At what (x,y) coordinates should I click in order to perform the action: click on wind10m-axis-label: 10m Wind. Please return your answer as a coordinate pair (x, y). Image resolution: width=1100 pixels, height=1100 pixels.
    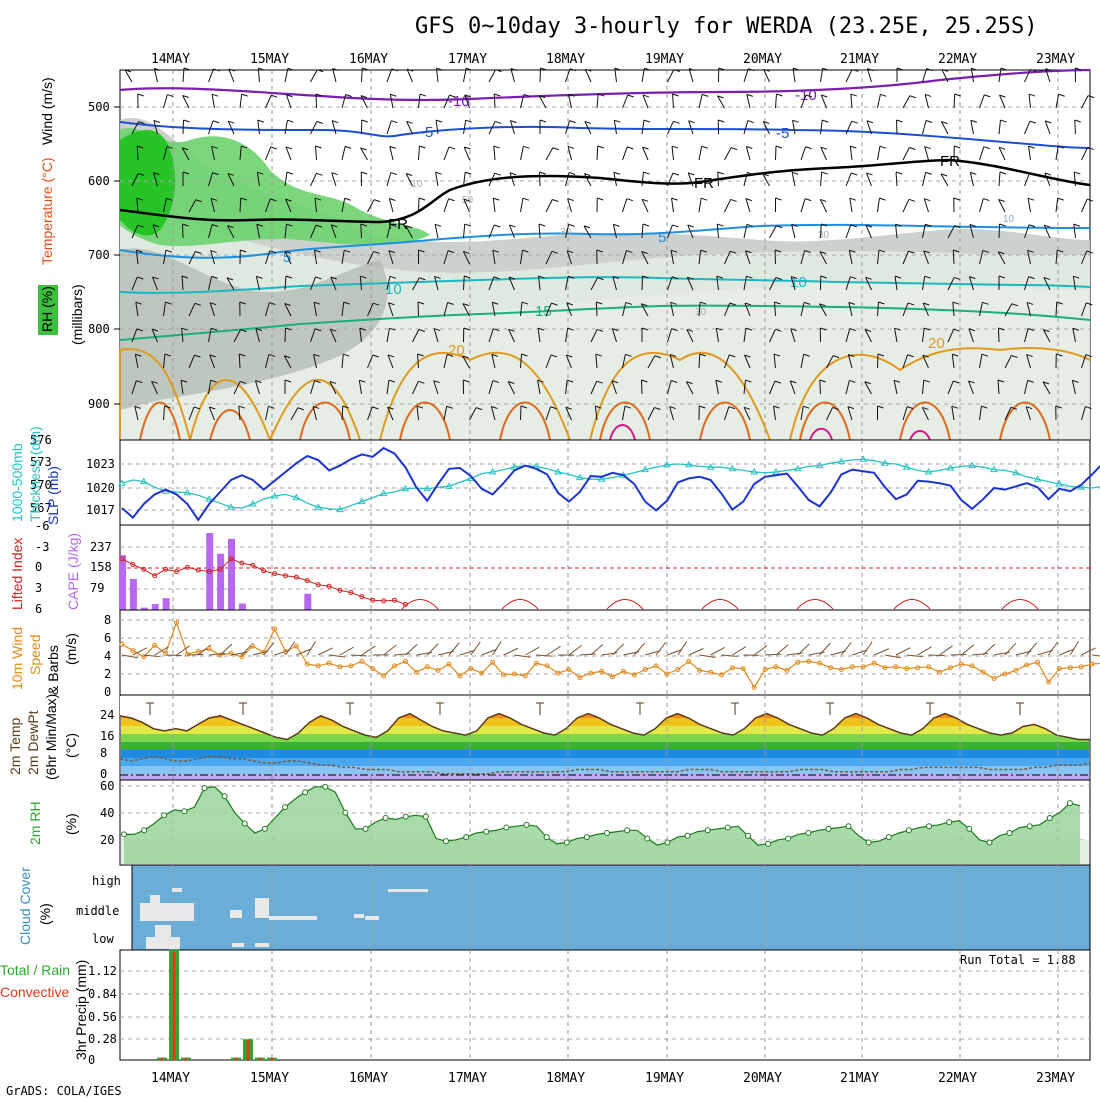
    Looking at the image, I should click on (17, 658).